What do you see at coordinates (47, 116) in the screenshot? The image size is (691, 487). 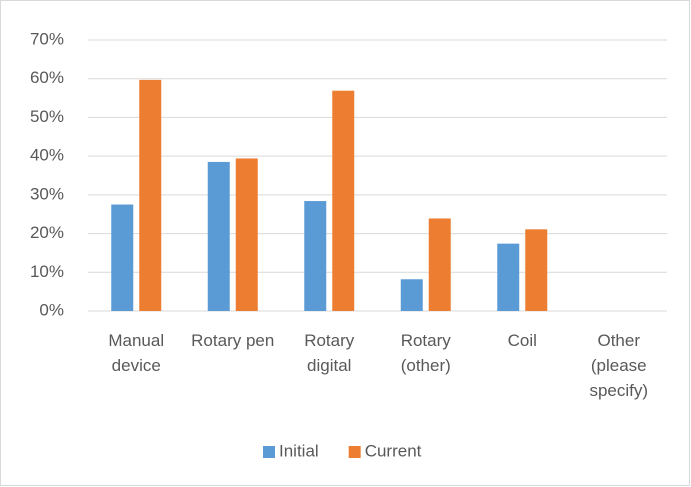 I see `y-tick-label: 50%` at bounding box center [47, 116].